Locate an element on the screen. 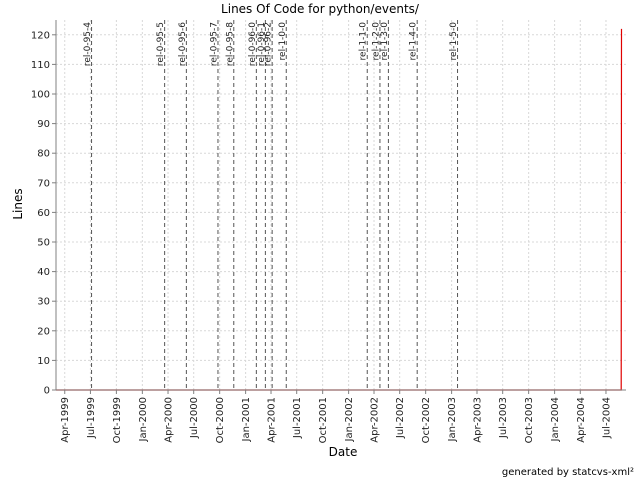 The height and width of the screenshot is (480, 640). generator-credit: generated by statcvs-xml² is located at coordinates (568, 472).